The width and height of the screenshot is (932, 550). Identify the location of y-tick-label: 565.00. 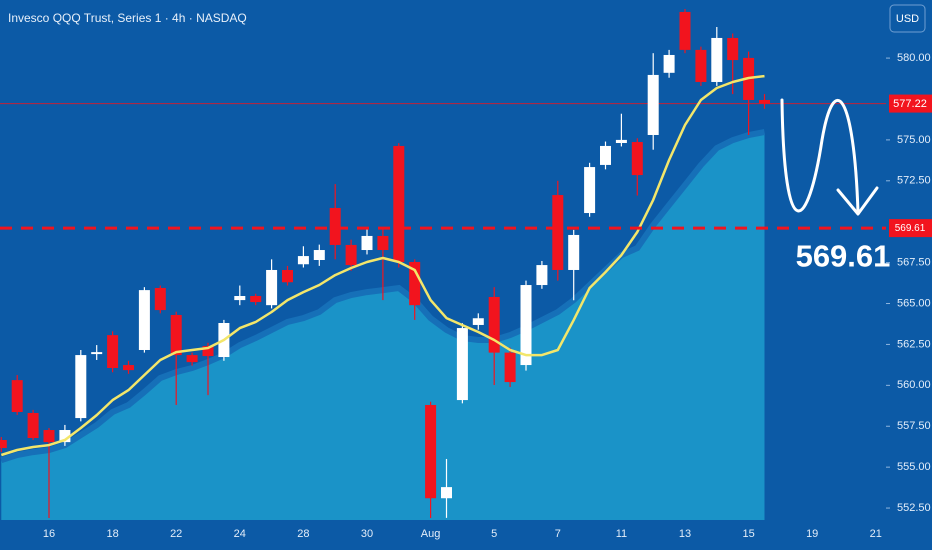
(914, 303).